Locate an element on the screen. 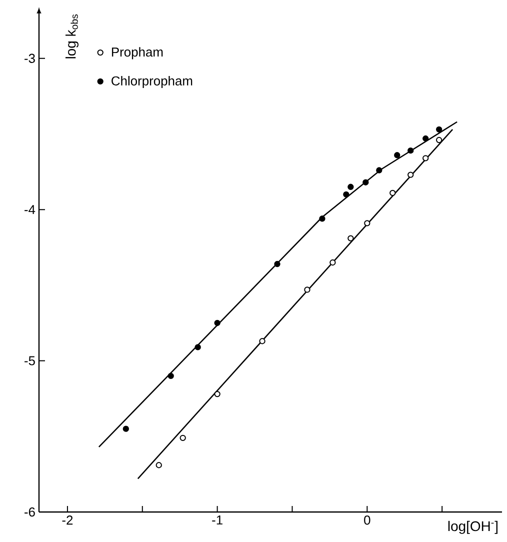 This screenshot has width=507, height=542. x-tick-label: -2 is located at coordinates (67, 520).